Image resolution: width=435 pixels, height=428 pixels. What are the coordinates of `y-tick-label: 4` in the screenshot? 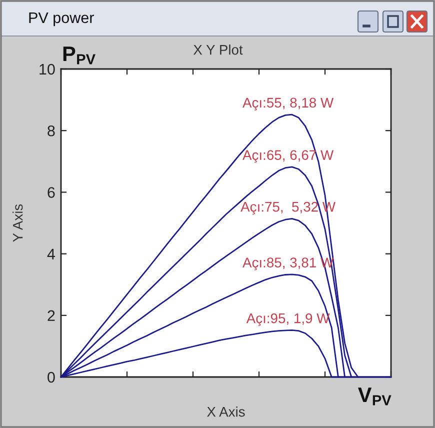 It's located at (51, 254).